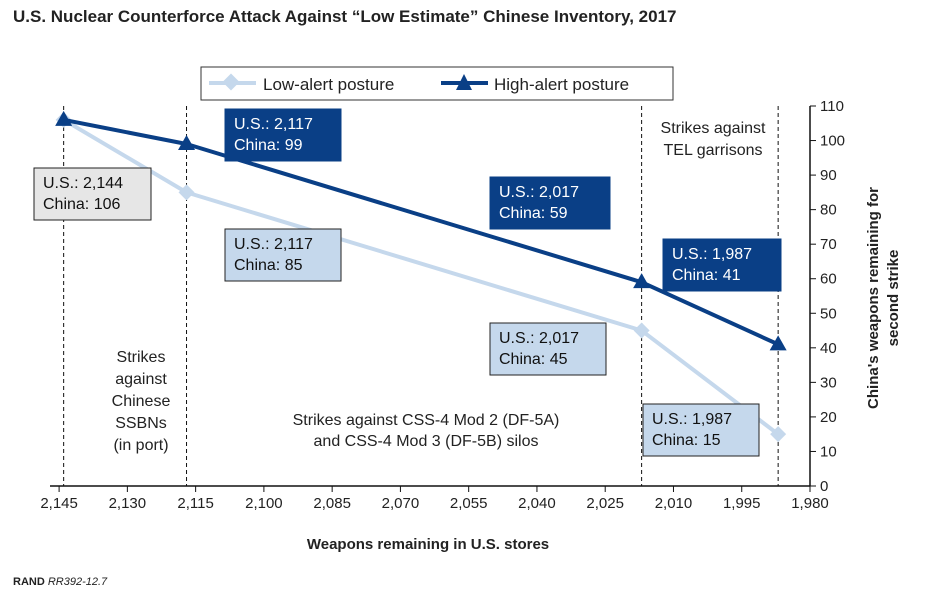 The image size is (927, 610). Describe the element at coordinates (674, 503) in the screenshot. I see `x-tick-label-9: 2,010` at that location.